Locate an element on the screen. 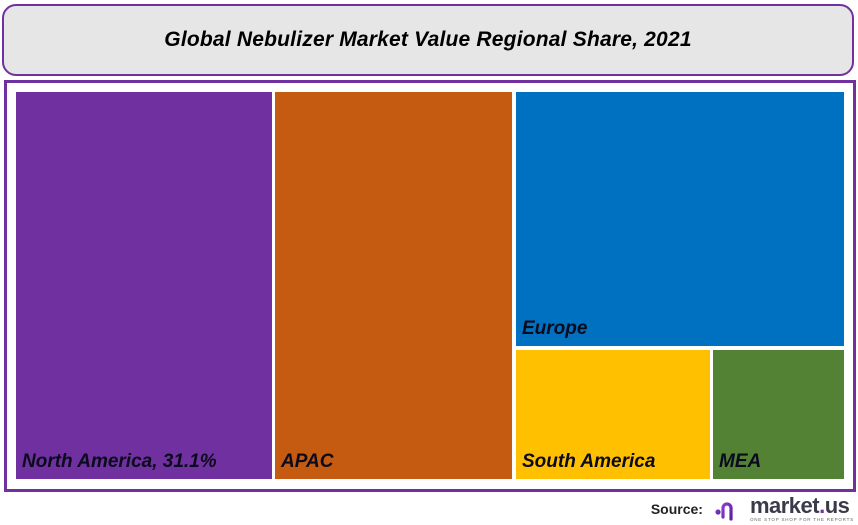 The width and height of the screenshot is (858, 525). logo-tagline: ONE STOP SHOP FOR THE REPORTS is located at coordinates (801, 520).